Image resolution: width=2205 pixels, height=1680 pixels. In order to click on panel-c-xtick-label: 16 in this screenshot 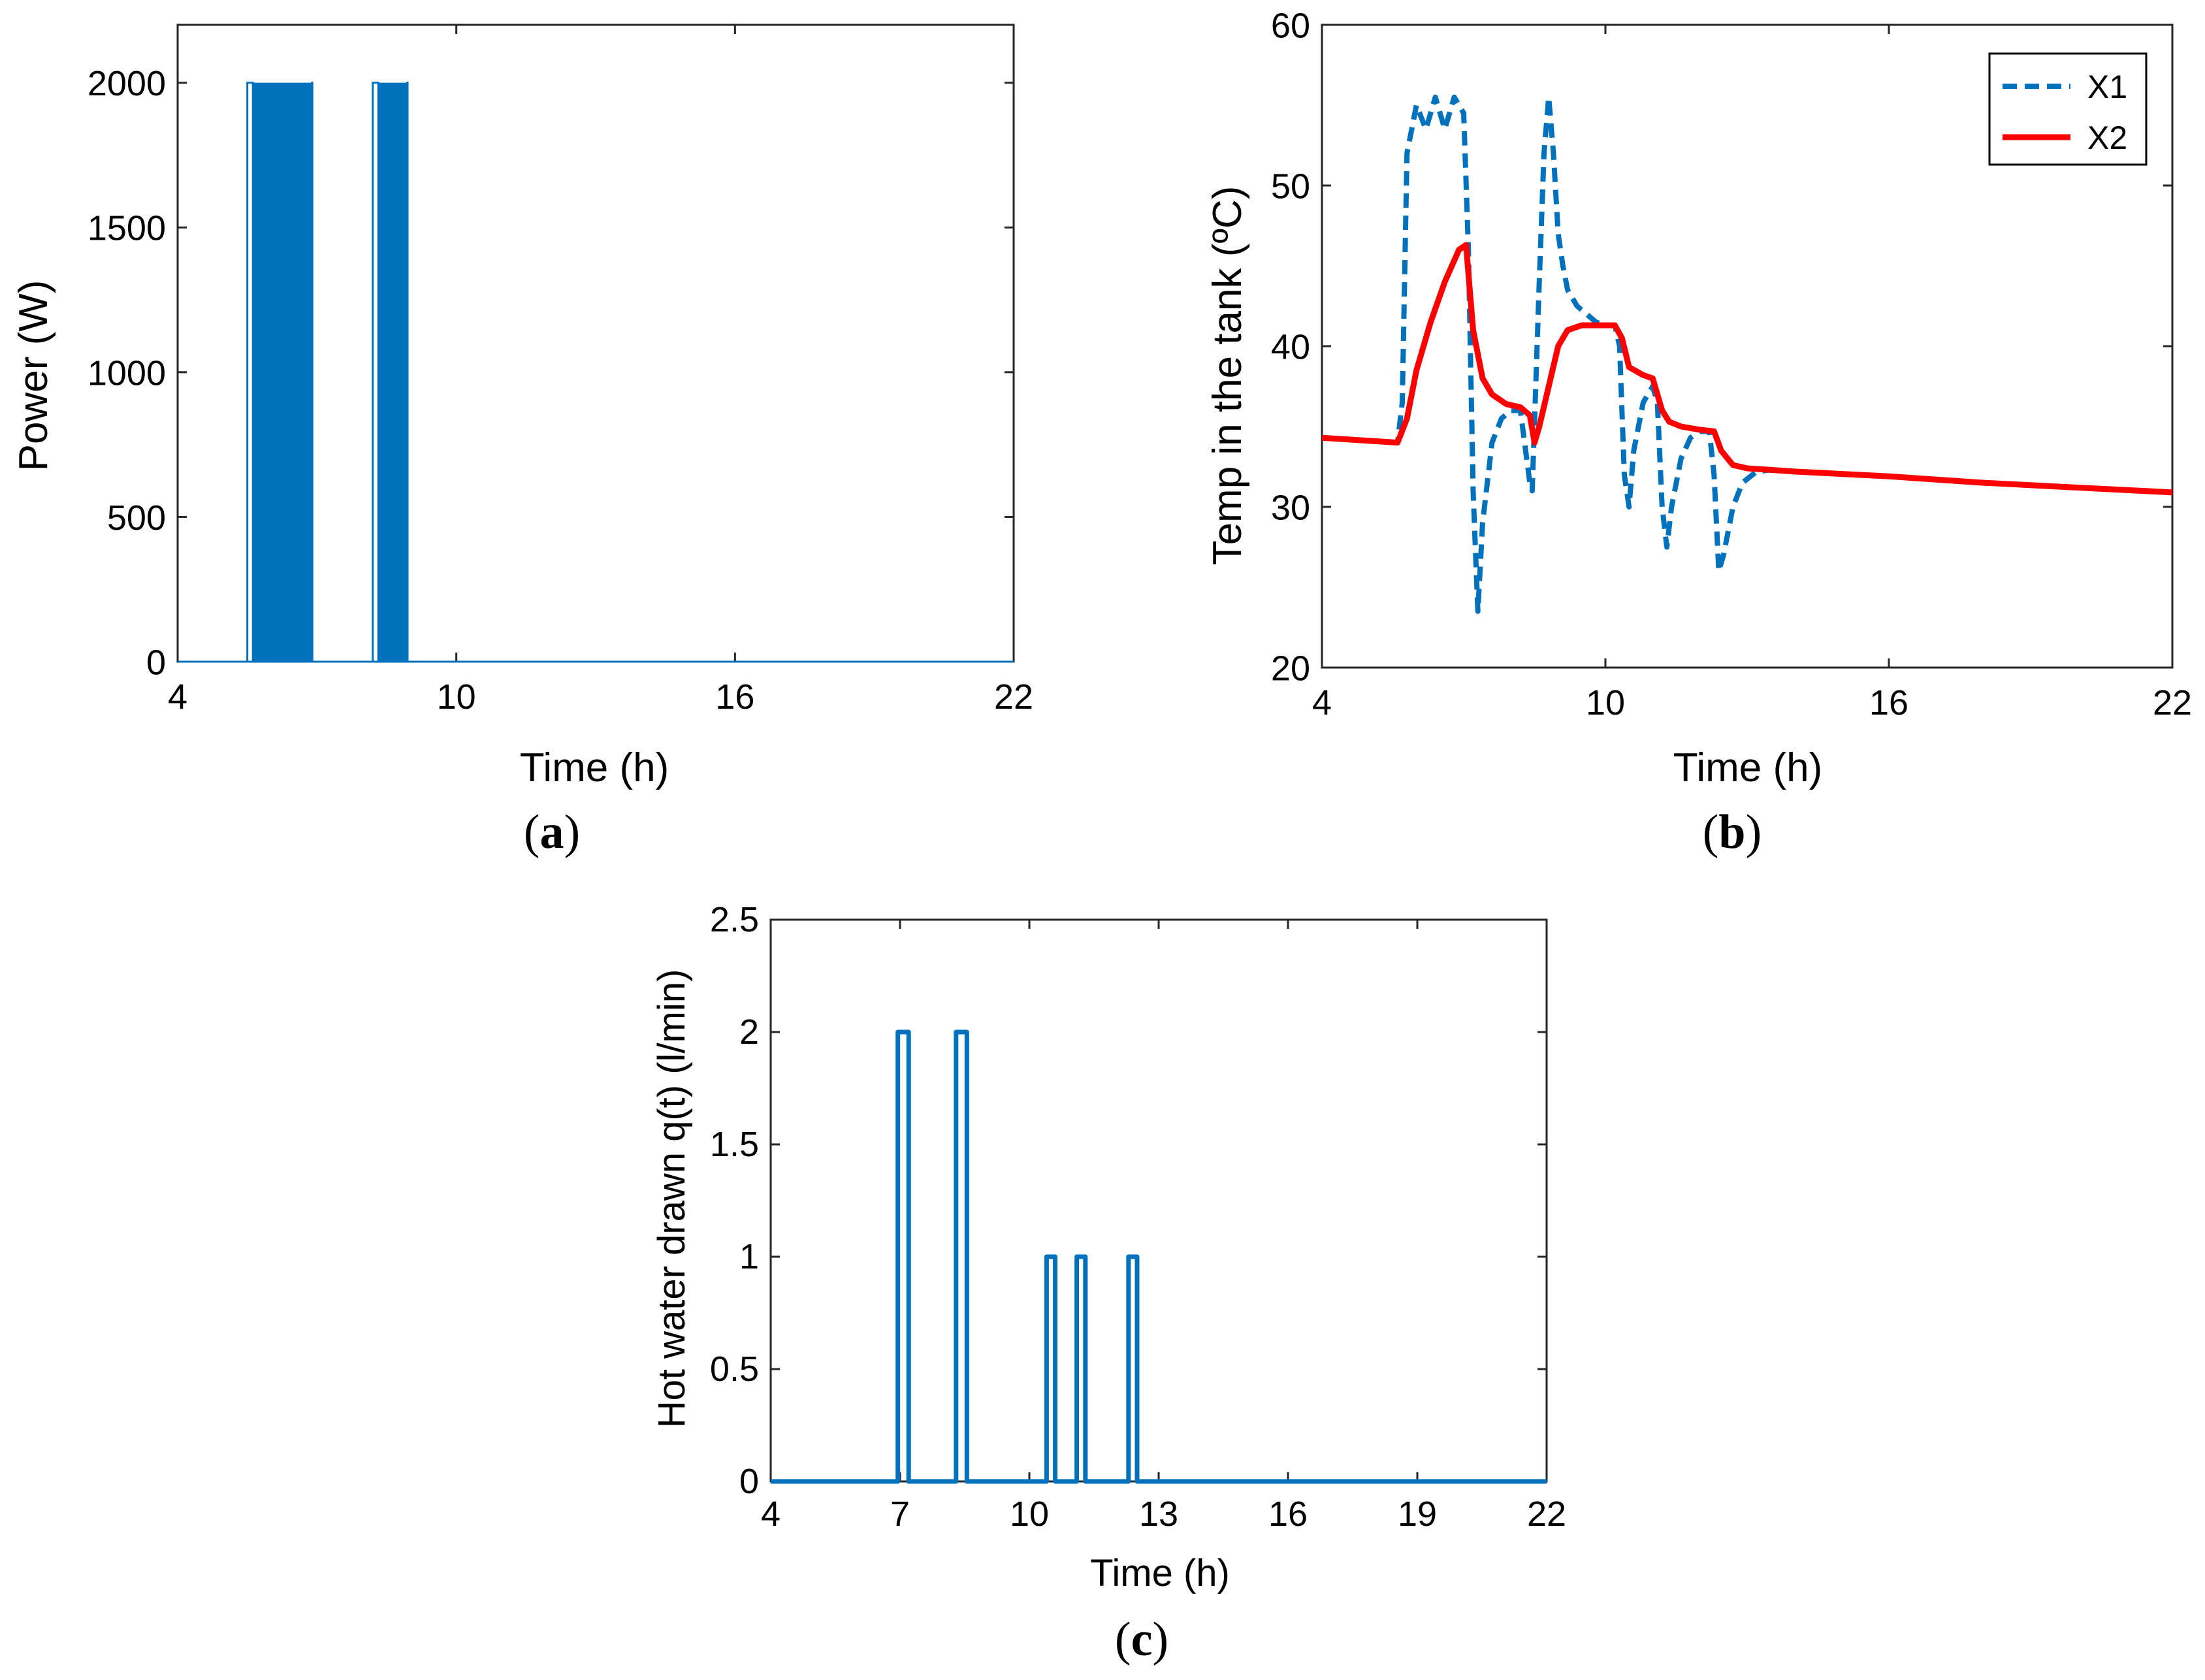, I will do `click(1288, 1514)`.